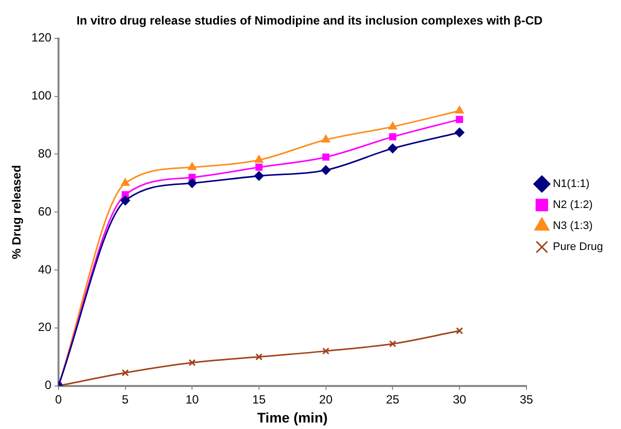  I want to click on y-tick-label: 40, so click(45, 269).